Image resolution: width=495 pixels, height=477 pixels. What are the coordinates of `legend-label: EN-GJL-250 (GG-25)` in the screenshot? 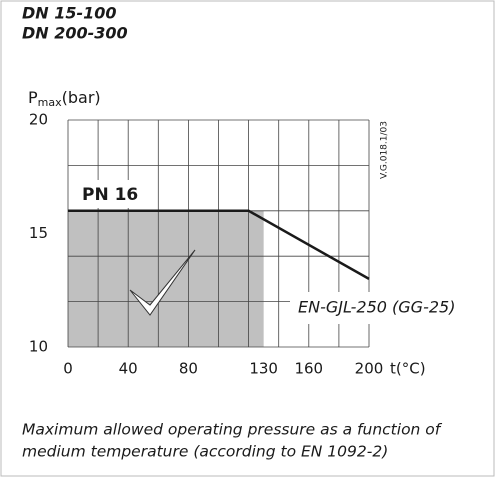 It's located at (376, 307).